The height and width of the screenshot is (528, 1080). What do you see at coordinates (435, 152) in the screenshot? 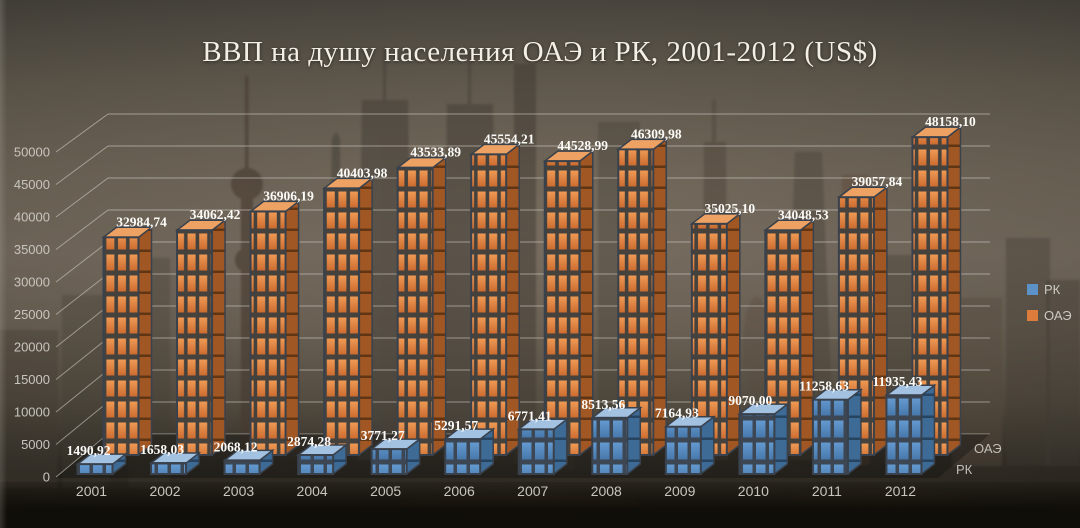
I see `value-label-oae: 43533,89` at bounding box center [435, 152].